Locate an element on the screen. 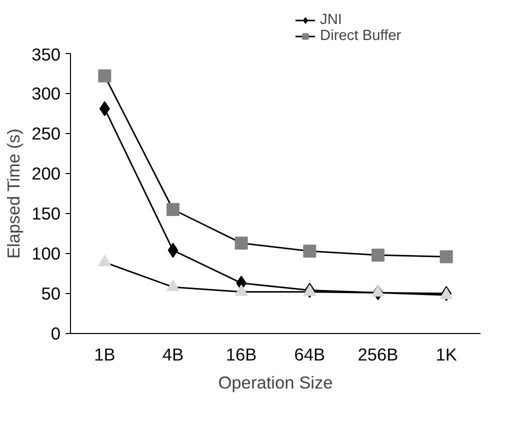 The height and width of the screenshot is (423, 512). y-tick-label: 0 is located at coordinates (55, 334).